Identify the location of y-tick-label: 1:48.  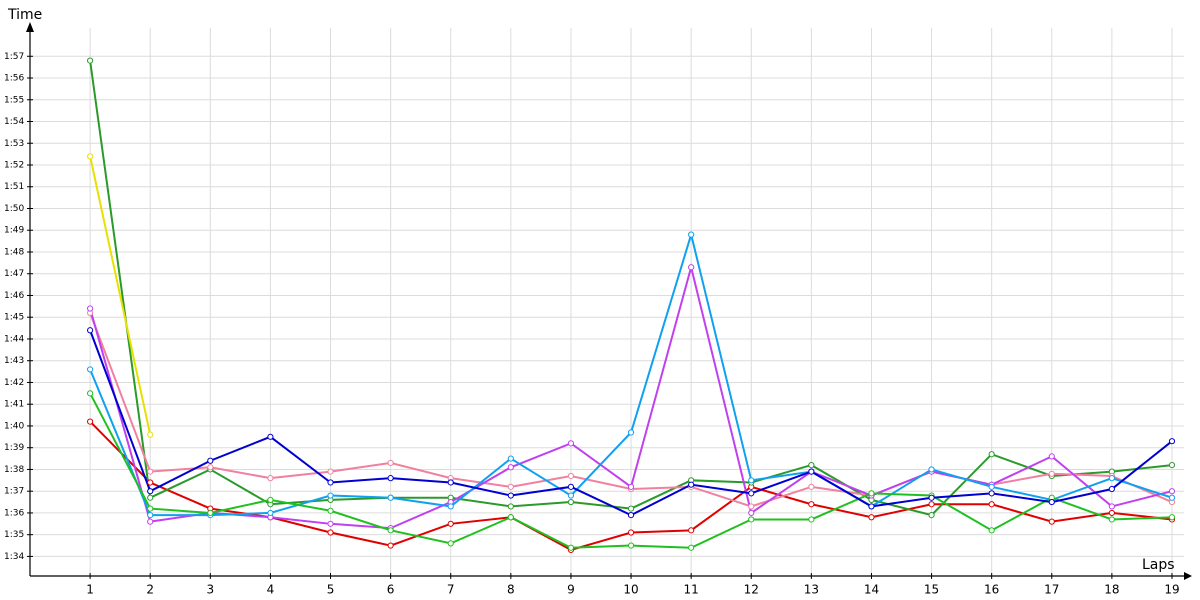
(14, 252).